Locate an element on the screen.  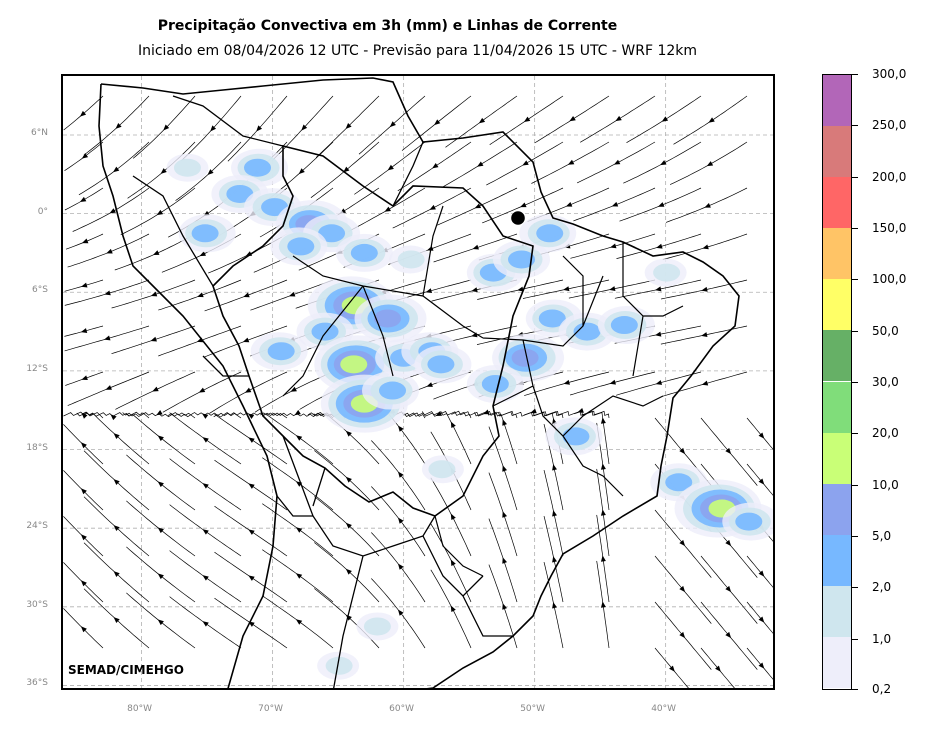
colorbar-label: 0,2 is located at coordinates (882, 689).